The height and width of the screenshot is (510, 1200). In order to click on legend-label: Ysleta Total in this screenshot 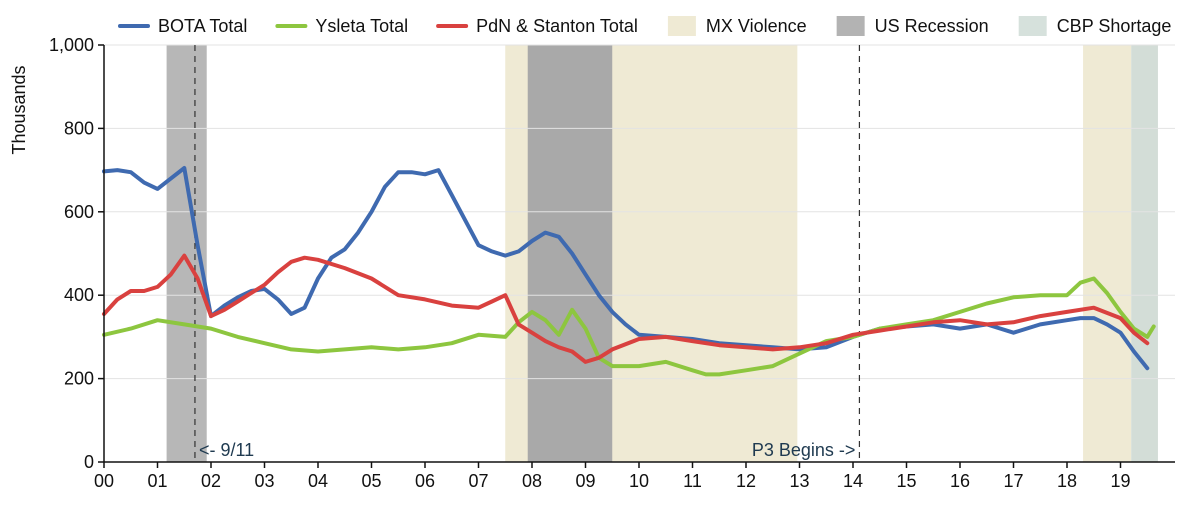, I will do `click(361, 26)`.